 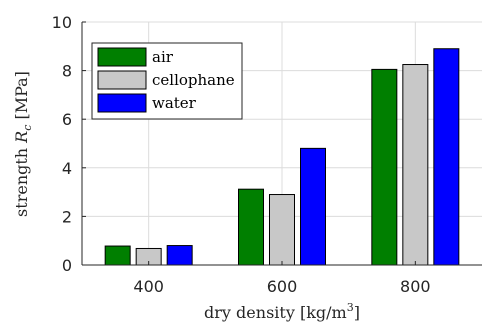 What do you see at coordinates (67, 119) in the screenshot?
I see `y-tick-label: 6` at bounding box center [67, 119].